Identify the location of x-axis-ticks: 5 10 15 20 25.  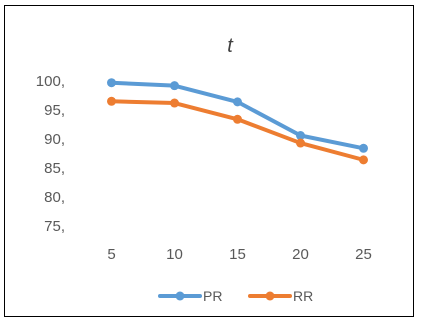
(239, 254).